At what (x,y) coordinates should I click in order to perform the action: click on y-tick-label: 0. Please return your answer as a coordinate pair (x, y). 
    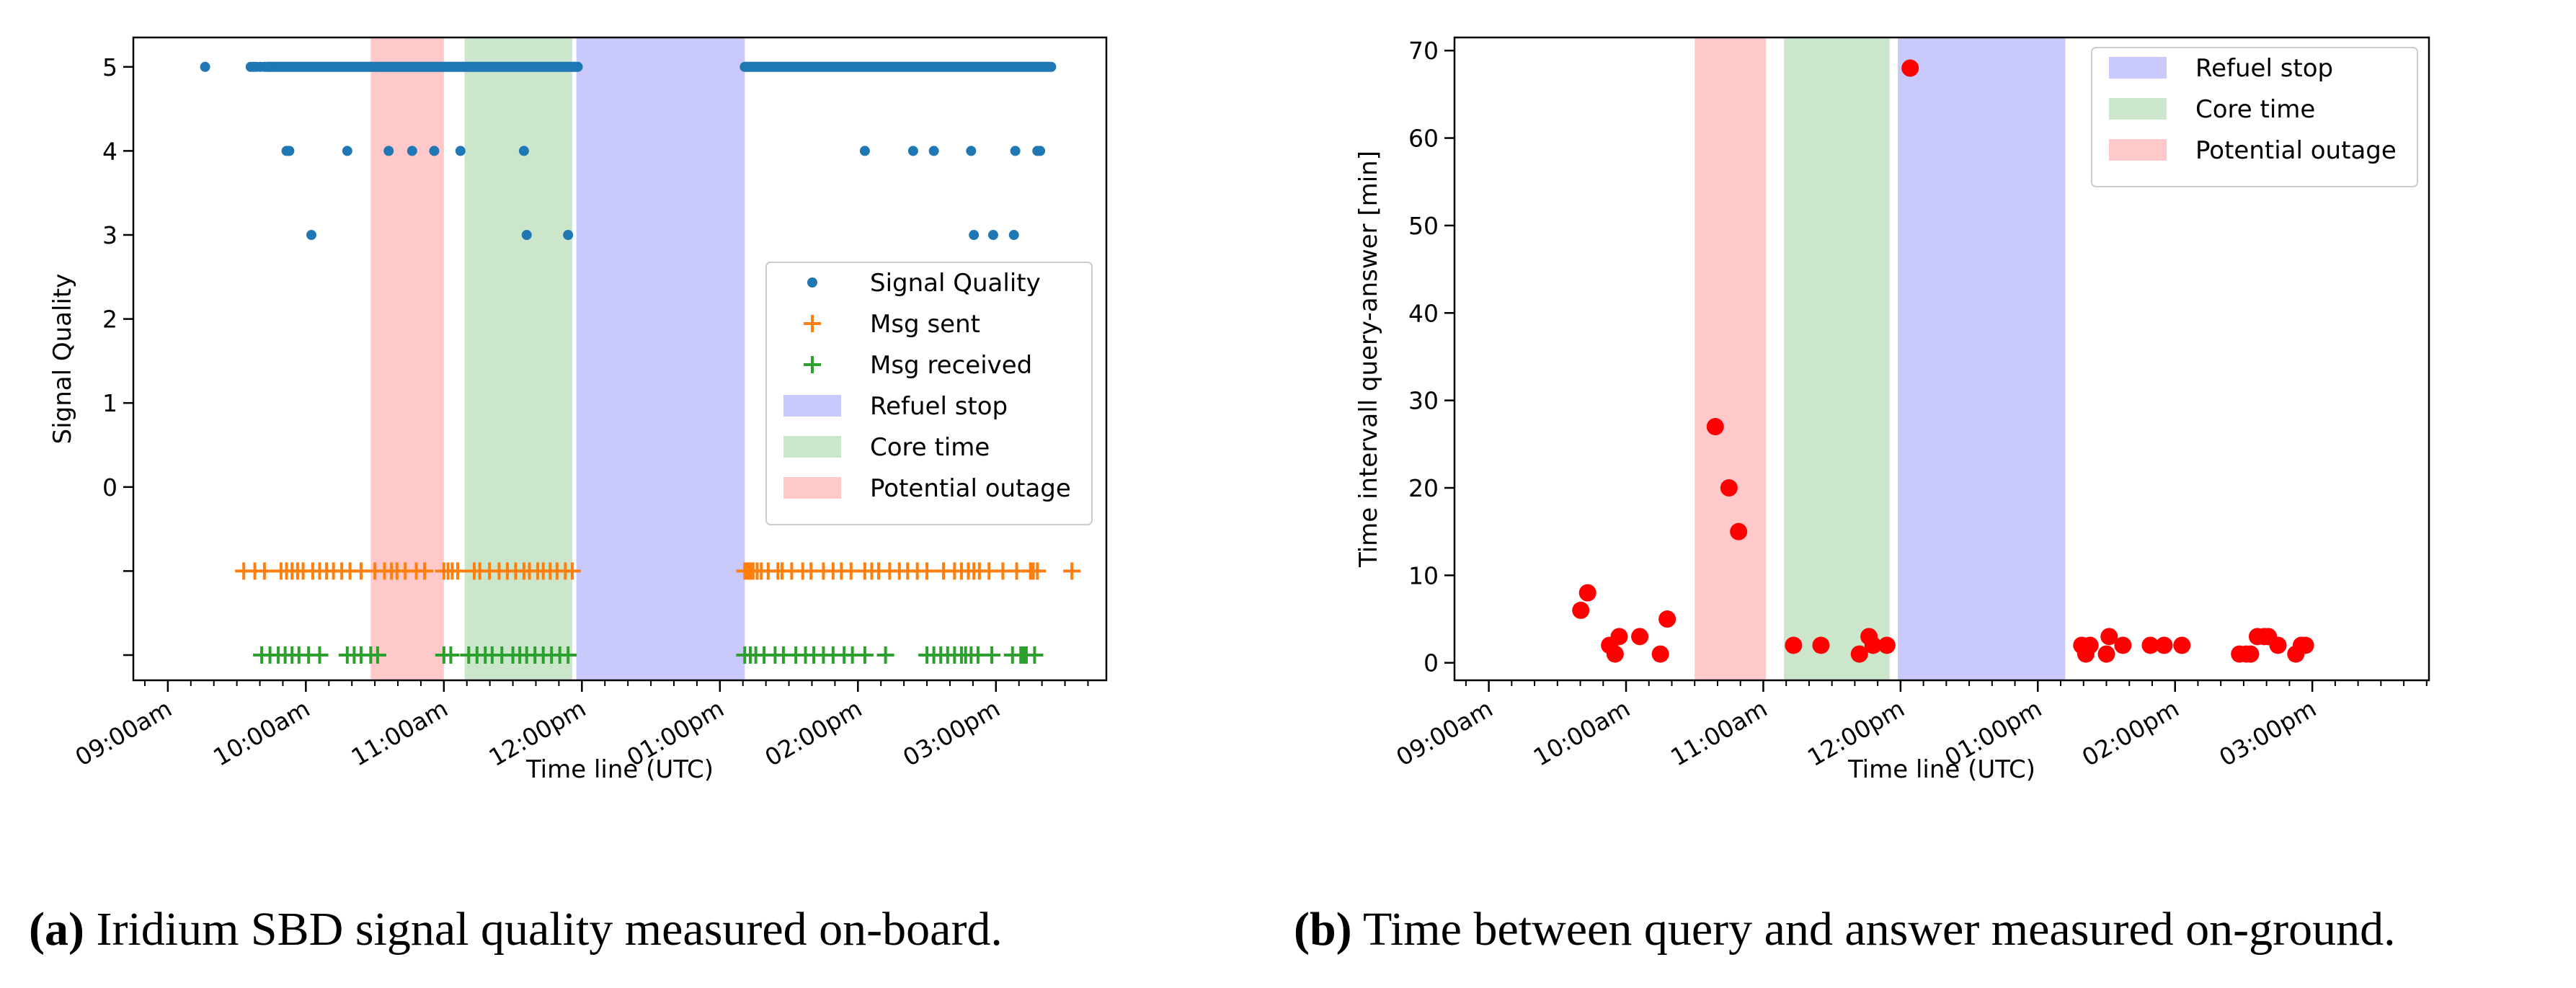
    Looking at the image, I should click on (110, 487).